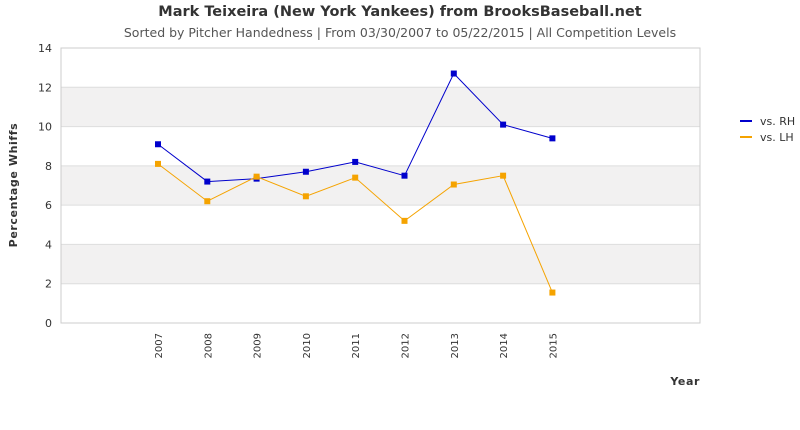 The height and width of the screenshot is (430, 800). Describe the element at coordinates (13, 185) in the screenshot. I see `y-axis-title: Percentage Whiffs` at that location.